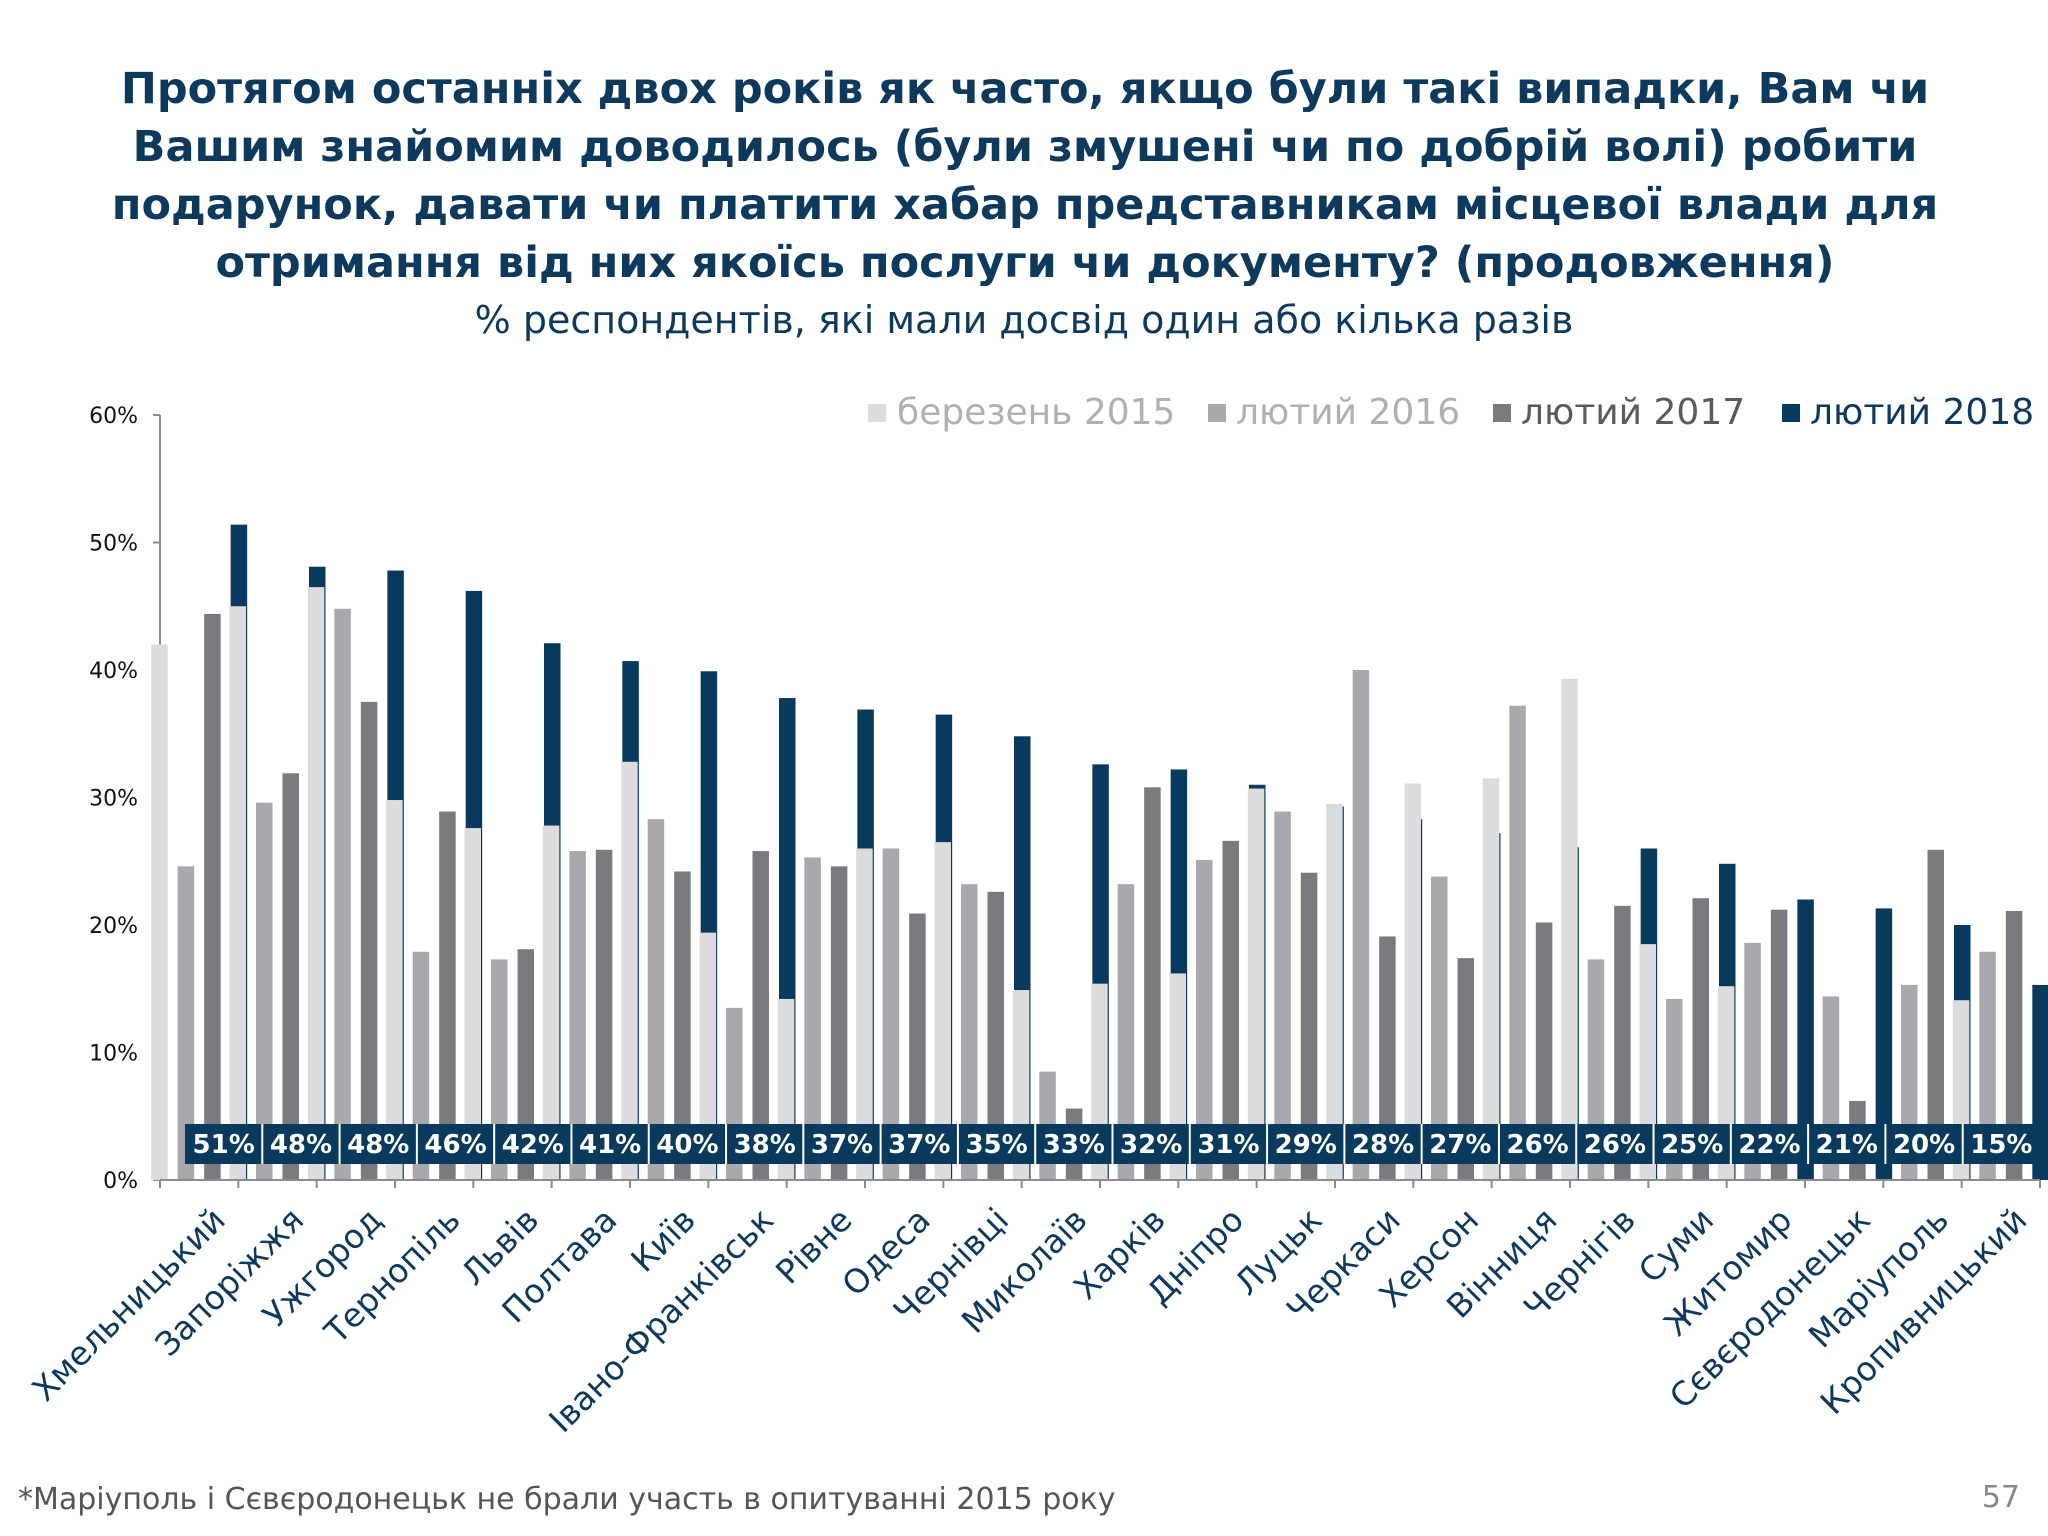 The width and height of the screenshot is (2048, 1536). Describe the element at coordinates (2000, 1497) in the screenshot. I see `page-number: 57` at that location.